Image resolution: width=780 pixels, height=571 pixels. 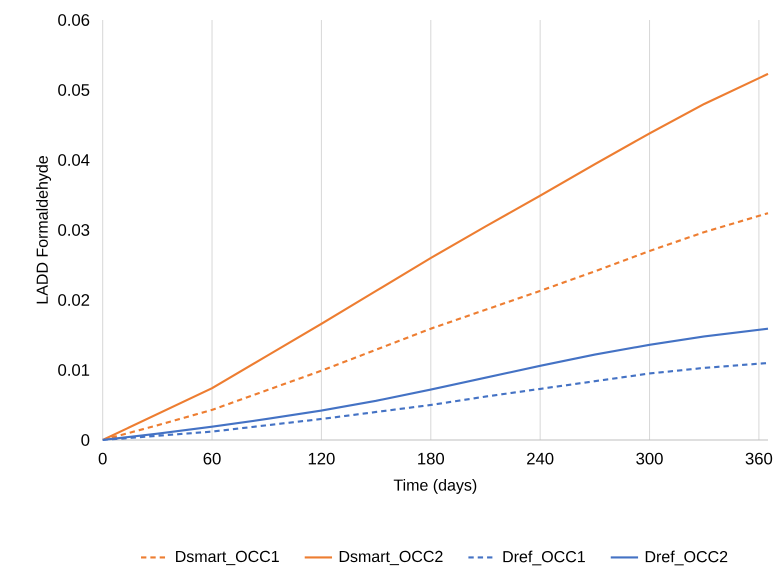 What do you see at coordinates (44, 230) in the screenshot?
I see `y-axis-title: LADD Formaldehyde` at bounding box center [44, 230].